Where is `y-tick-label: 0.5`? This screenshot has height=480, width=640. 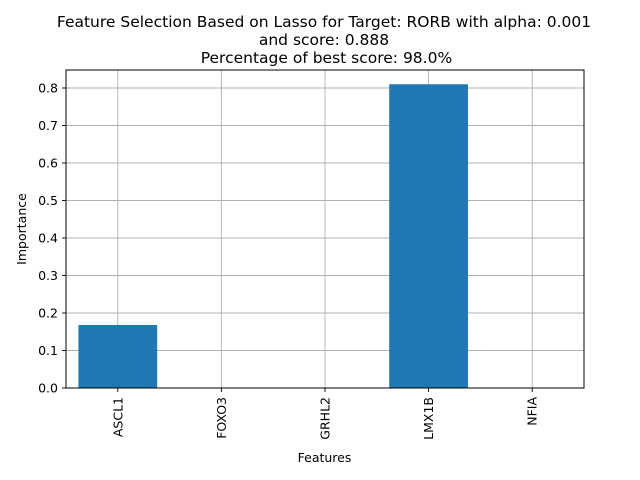
y-tick-label: 0.5 is located at coordinates (48, 200).